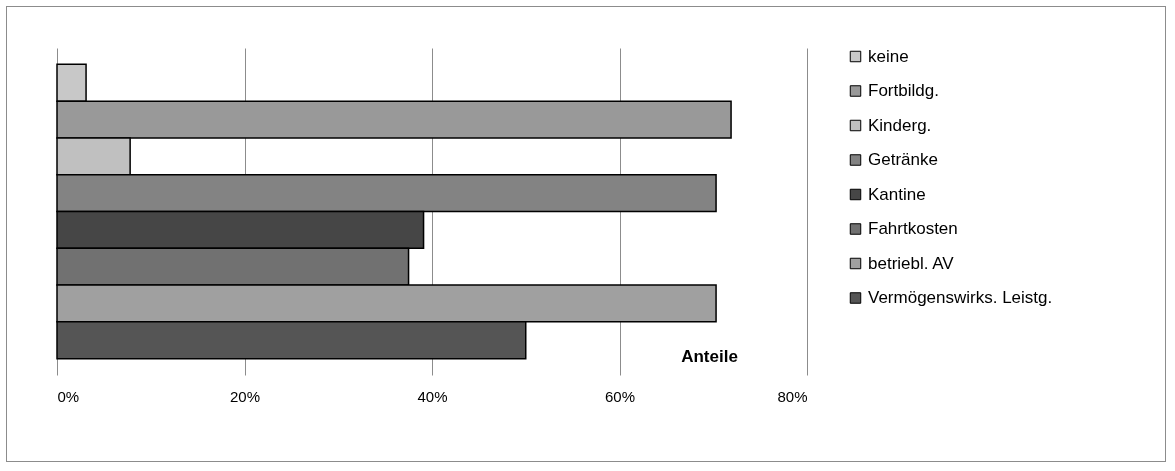 The width and height of the screenshot is (1175, 471). What do you see at coordinates (903, 90) in the screenshot?
I see `legend-label: Fortbildg.` at bounding box center [903, 90].